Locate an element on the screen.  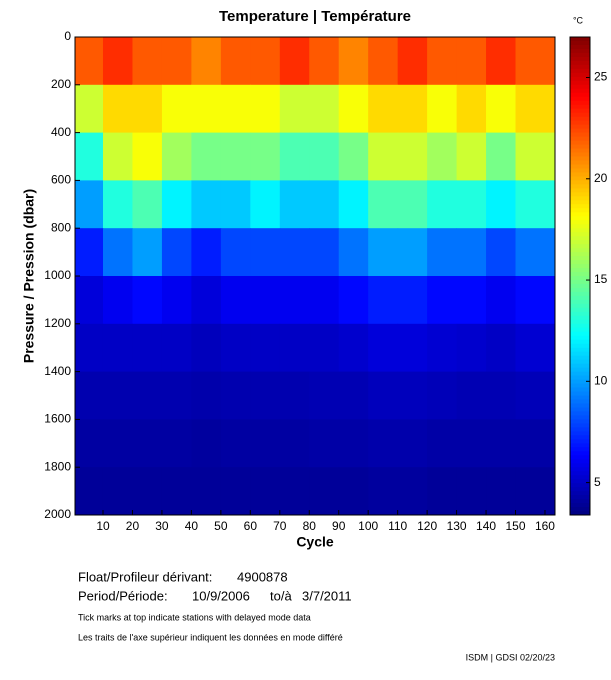
colorbar-tick-label: 20 is located at coordinates (601, 178).